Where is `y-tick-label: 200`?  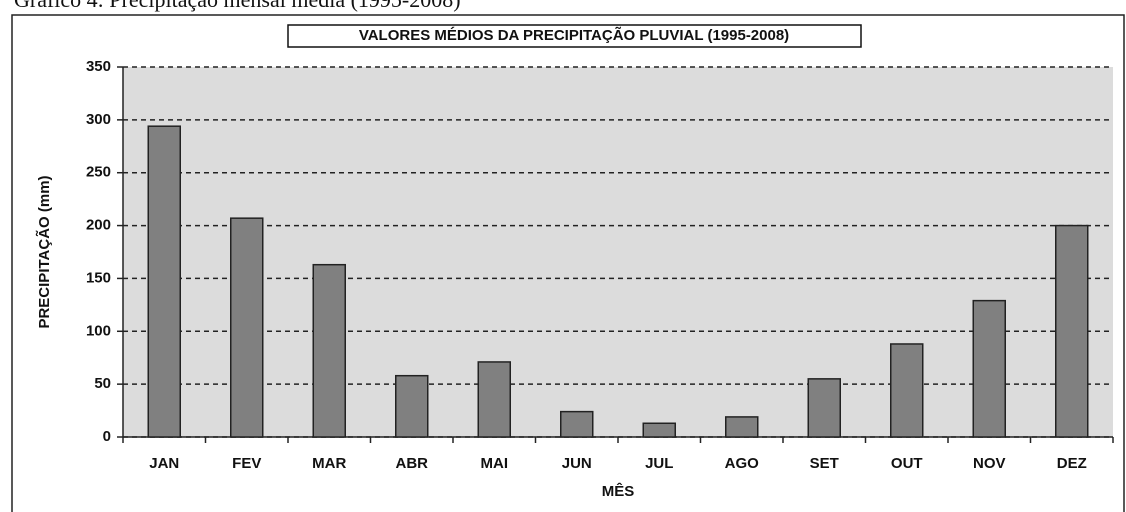
y-tick-label: 200 is located at coordinates (98, 225).